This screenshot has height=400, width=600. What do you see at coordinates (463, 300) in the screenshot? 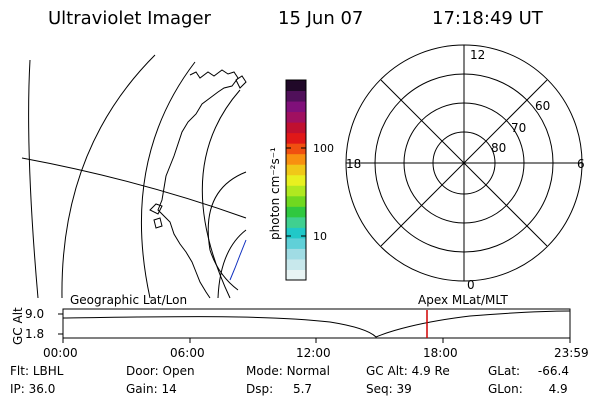
I see `apex-panel-label: Apex MLat/MLT` at bounding box center [463, 300].